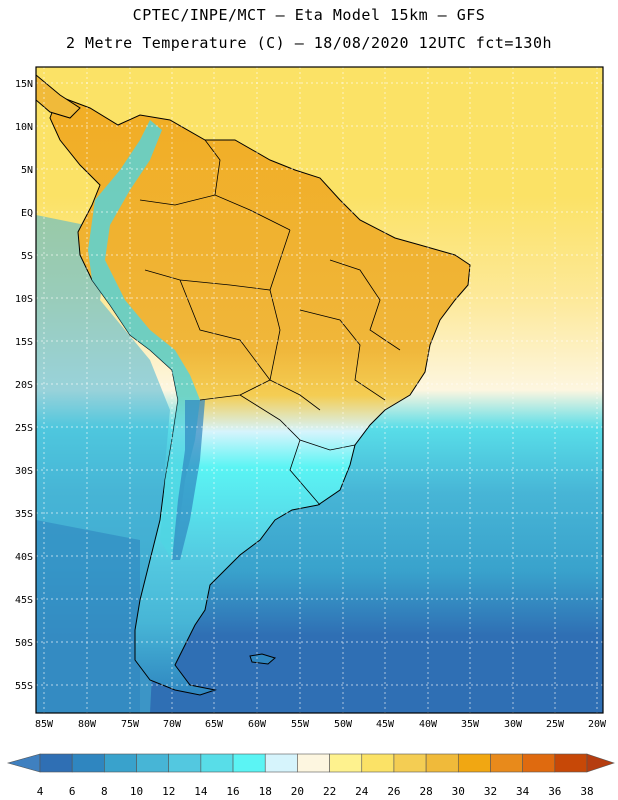 This screenshot has width=618, height=800. Describe the element at coordinates (470, 724) in the screenshot. I see `lon-label: 35W` at that location.